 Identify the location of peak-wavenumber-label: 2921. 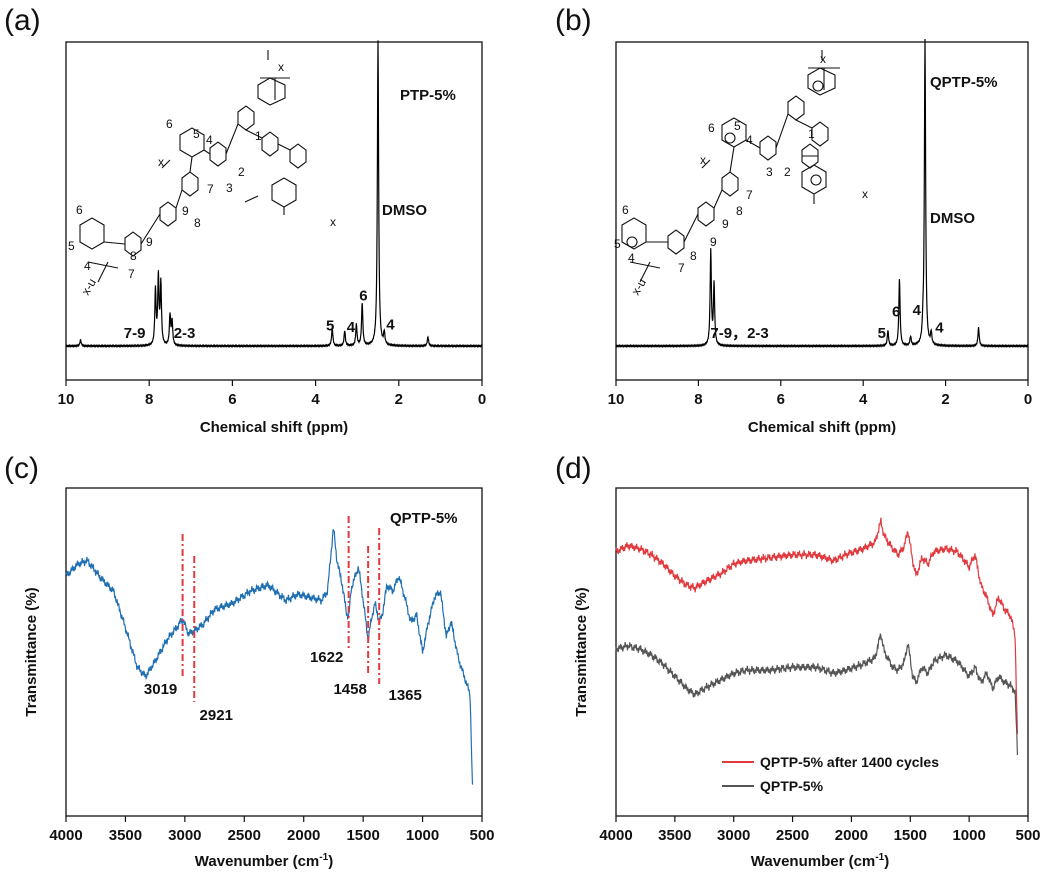
(216, 715).